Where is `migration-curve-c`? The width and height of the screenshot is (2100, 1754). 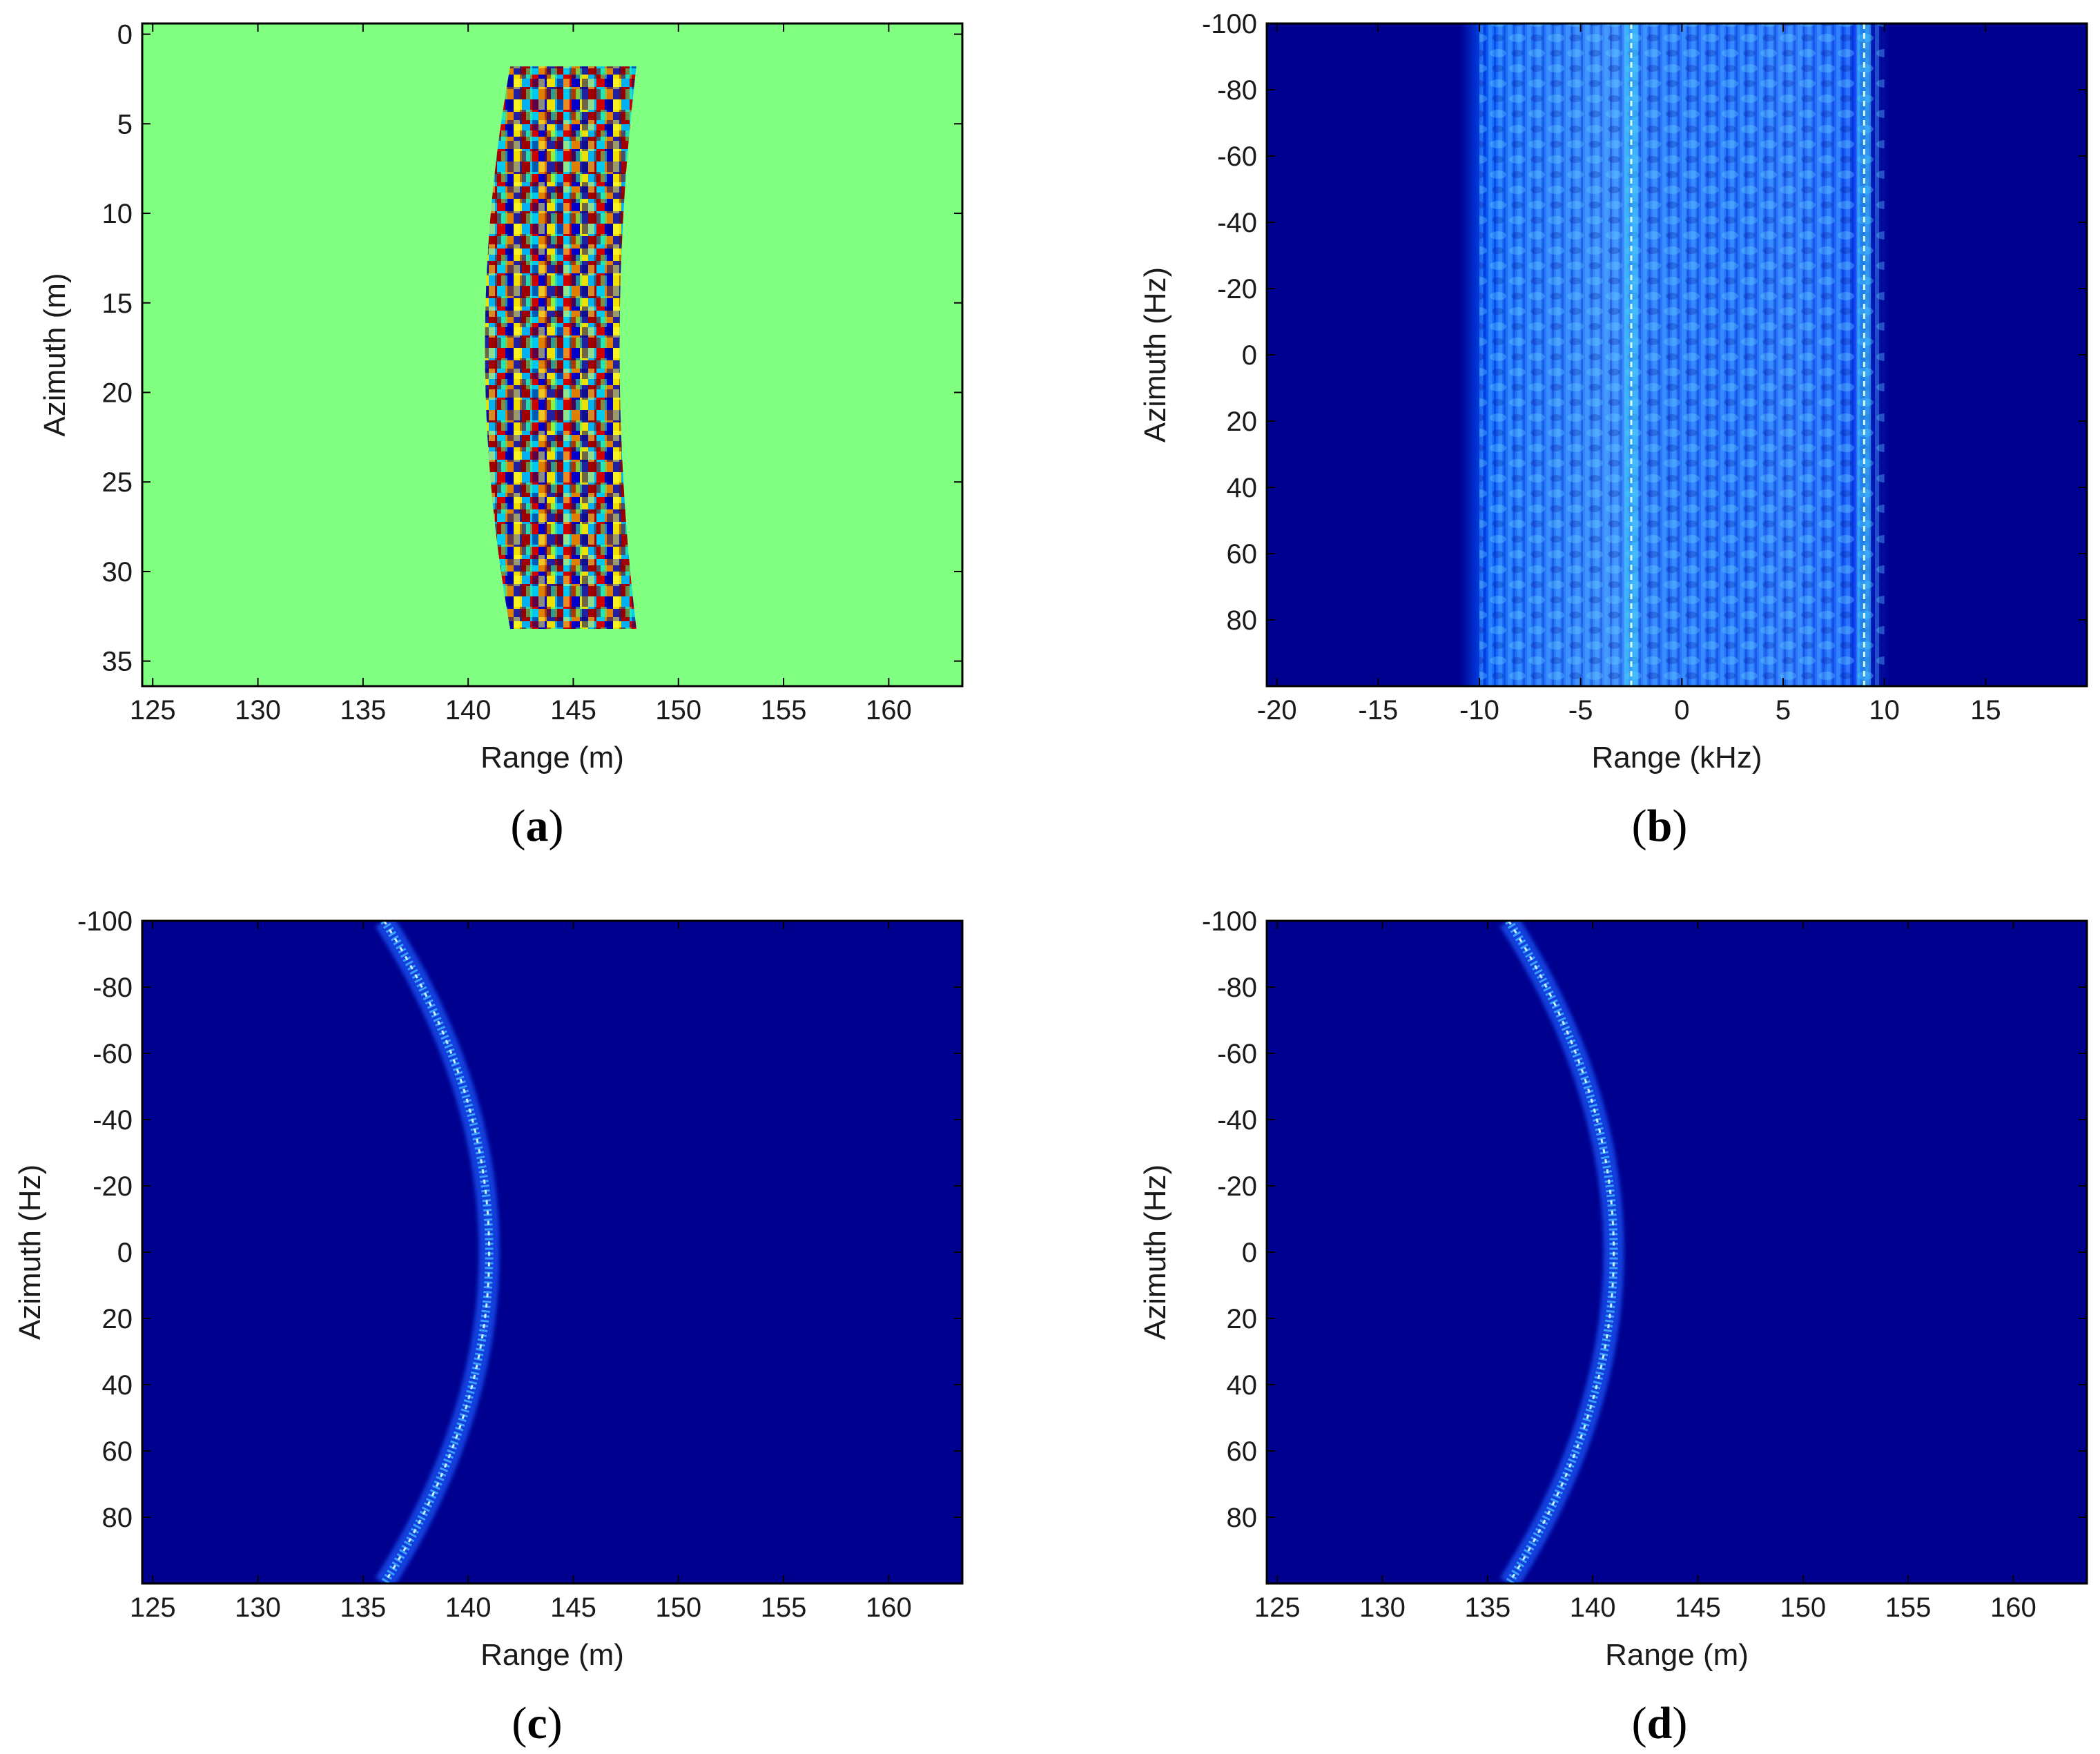
migration-curve-c is located at coordinates (437, 1252).